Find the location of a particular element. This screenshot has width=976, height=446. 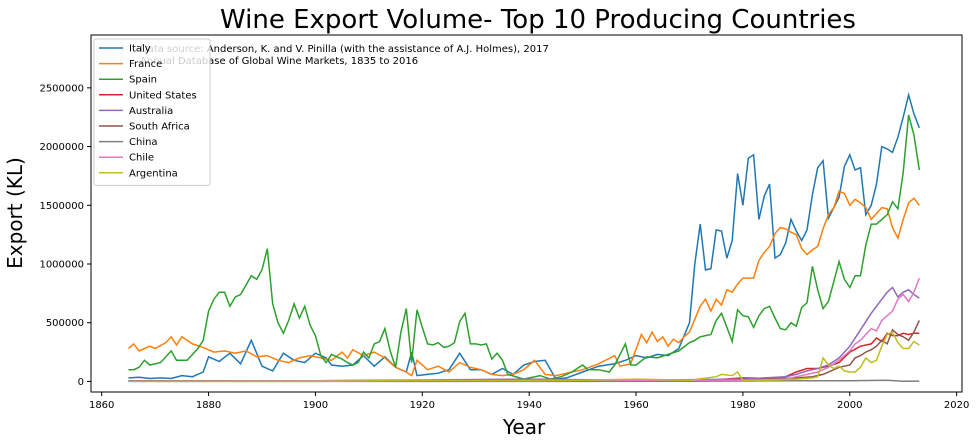

legend-label: United States is located at coordinates (163, 95).